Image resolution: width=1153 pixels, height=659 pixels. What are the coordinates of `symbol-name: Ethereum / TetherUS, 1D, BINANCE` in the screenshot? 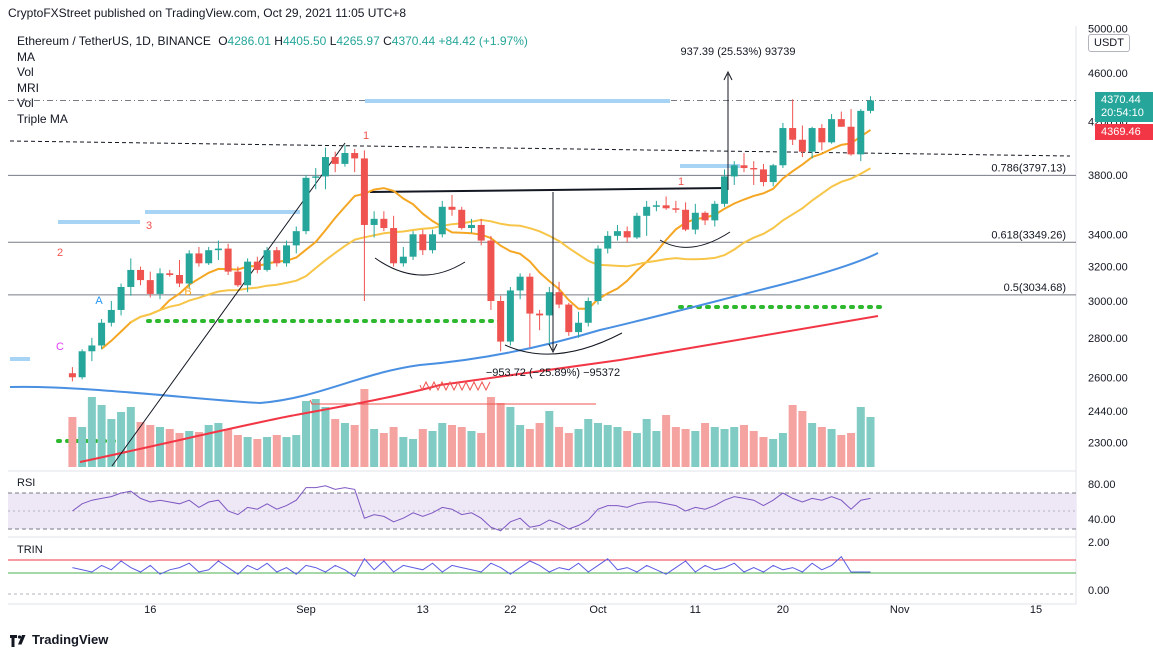 It's located at (114, 41).